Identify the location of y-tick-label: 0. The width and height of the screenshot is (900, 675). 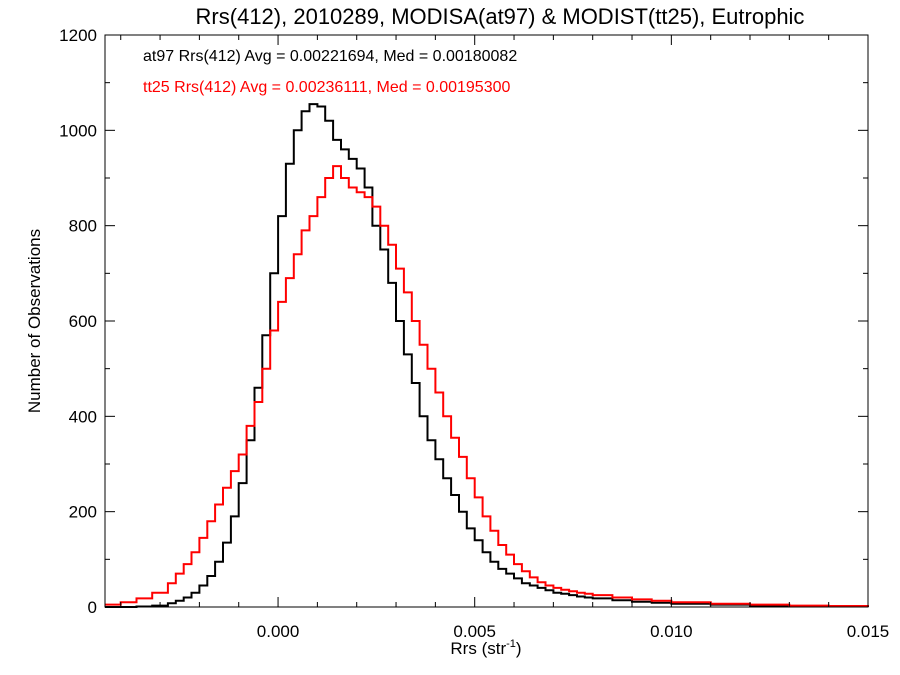
(92, 607).